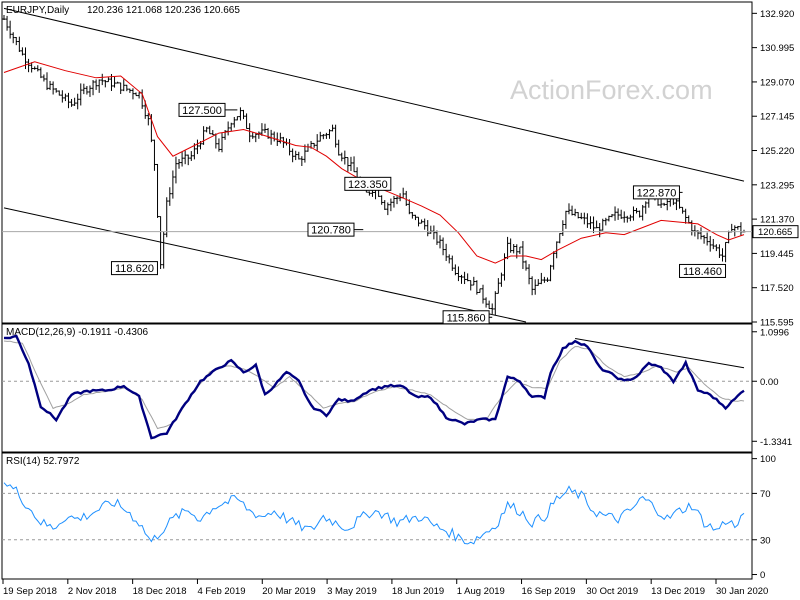  Describe the element at coordinates (208, 109) in the screenshot. I see `price-callout: 127.500` at that location.